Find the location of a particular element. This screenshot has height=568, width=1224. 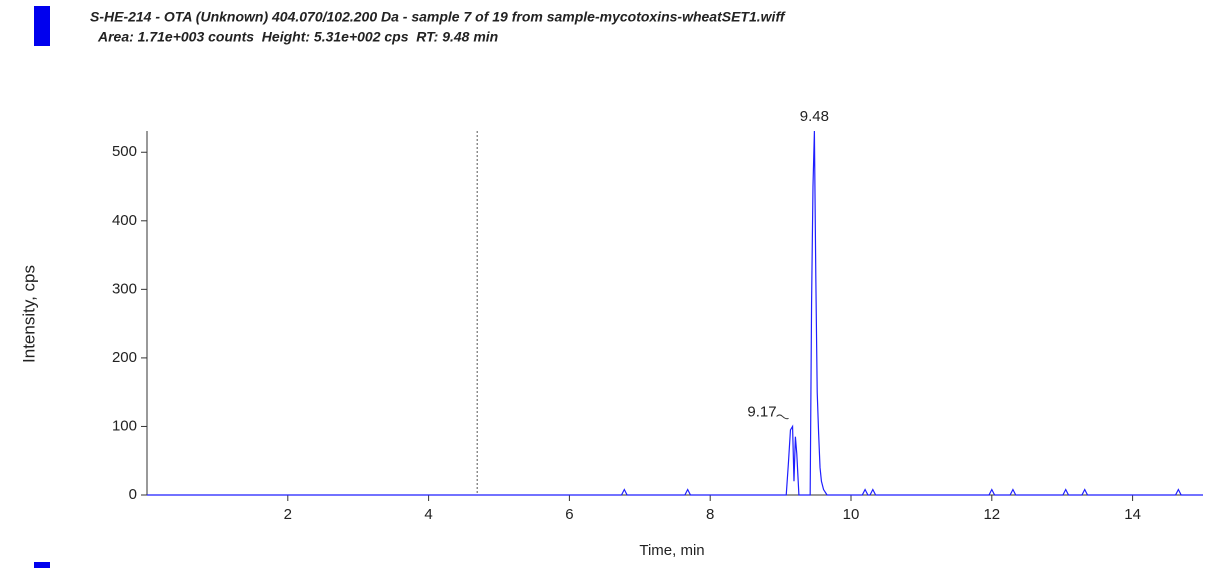

y-tick-label: 500 is located at coordinates (124, 151).